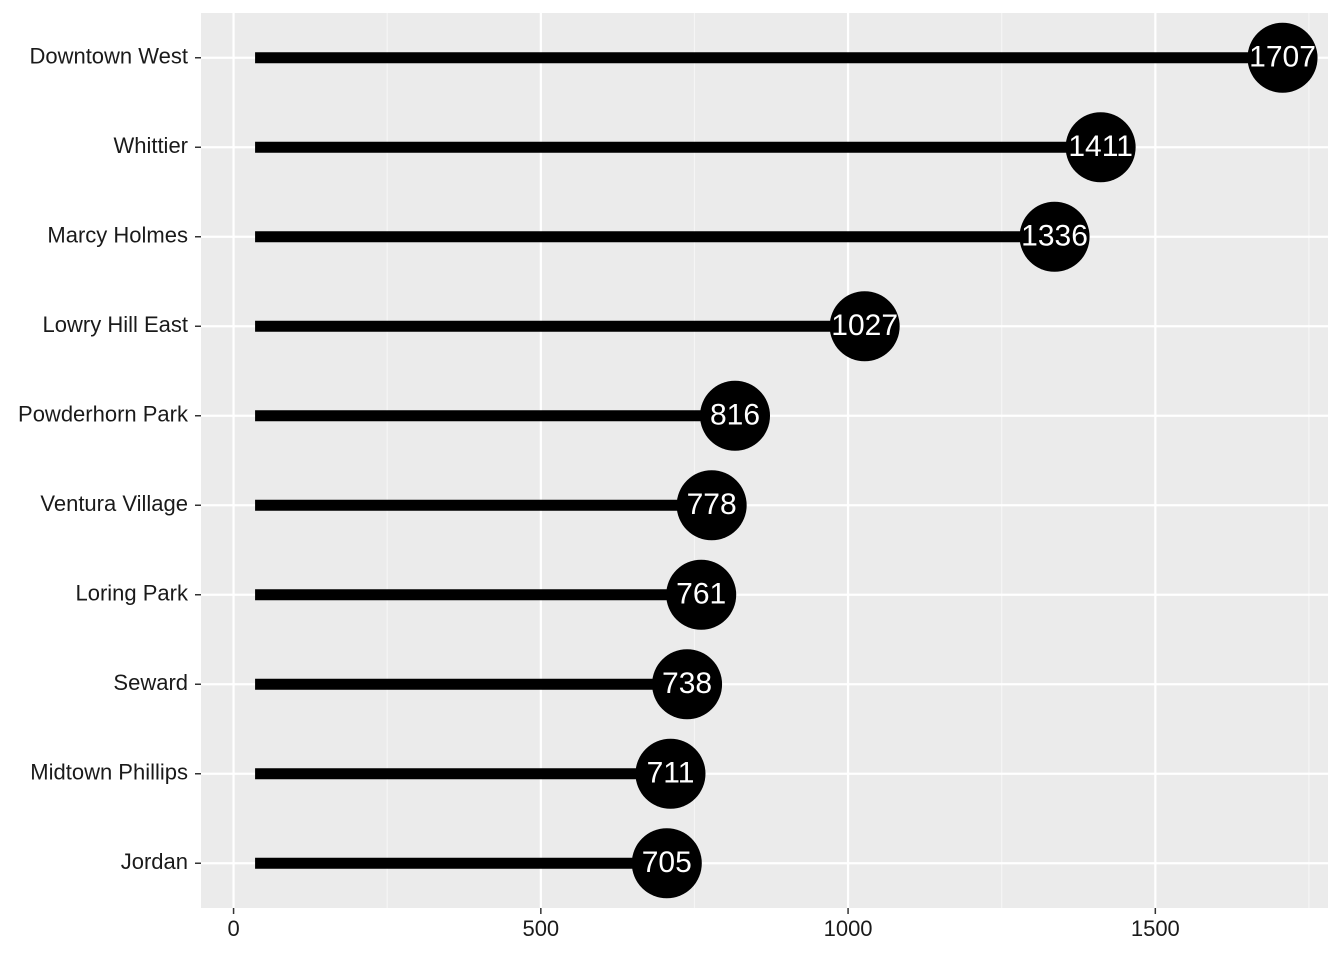  Describe the element at coordinates (1155, 928) in the screenshot. I see `x-tick-label: 1500` at that location.